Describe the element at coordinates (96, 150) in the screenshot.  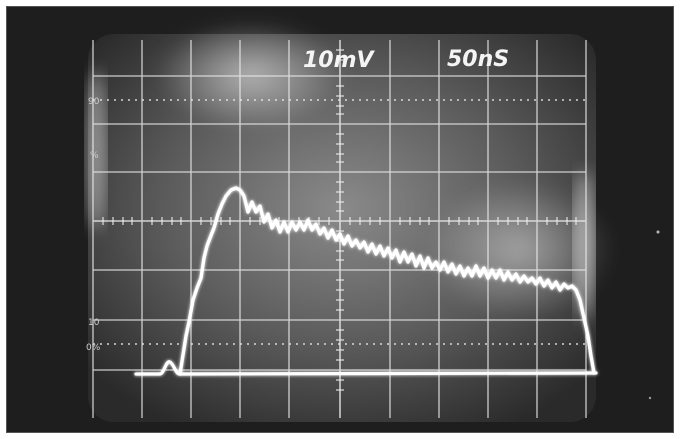
I see `screen-haze-left` at that location.